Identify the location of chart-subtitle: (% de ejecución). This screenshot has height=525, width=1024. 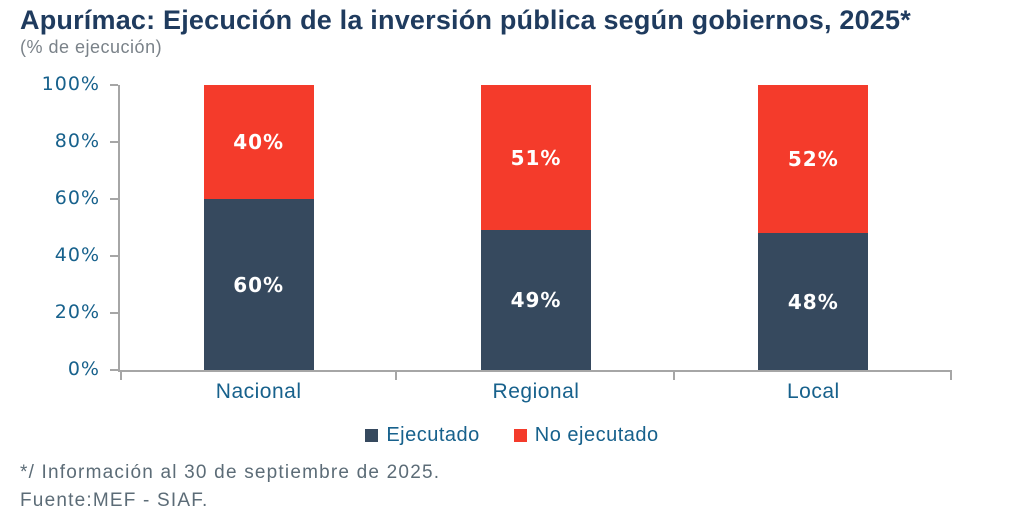
(91, 47).